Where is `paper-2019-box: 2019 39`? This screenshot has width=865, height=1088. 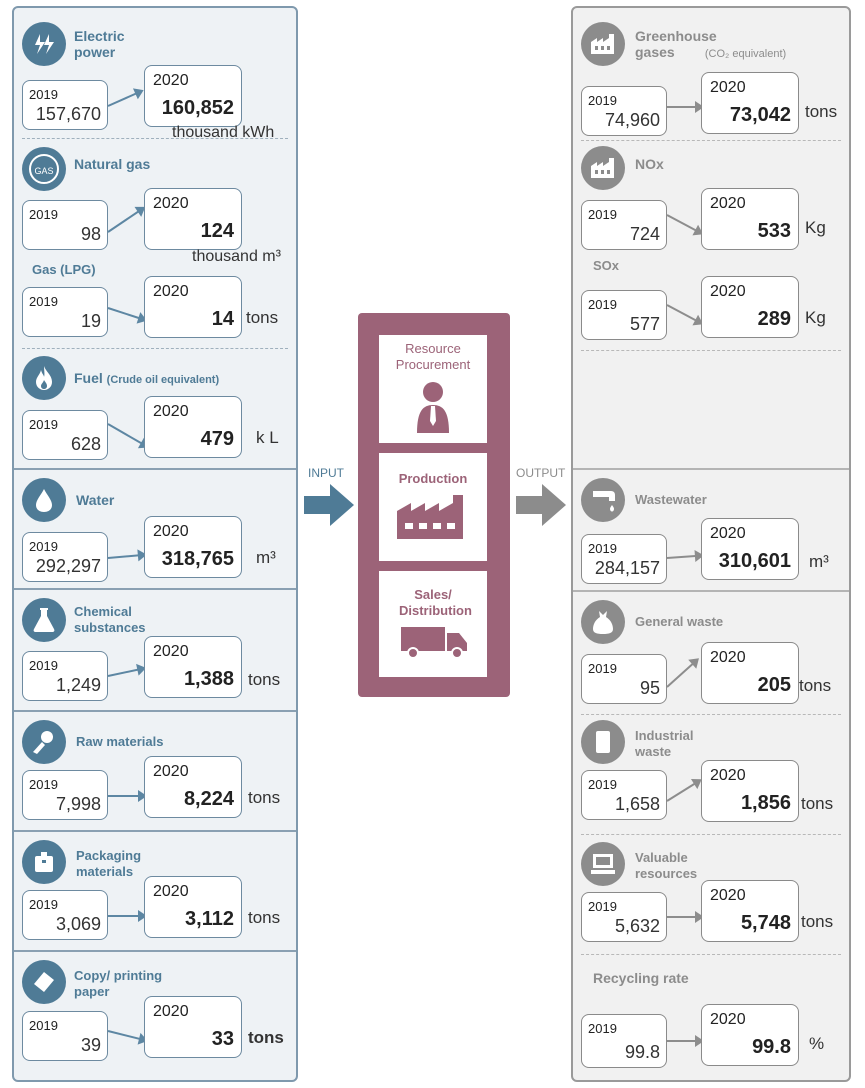
paper-2019-box: 2019 39 is located at coordinates (65, 1036).